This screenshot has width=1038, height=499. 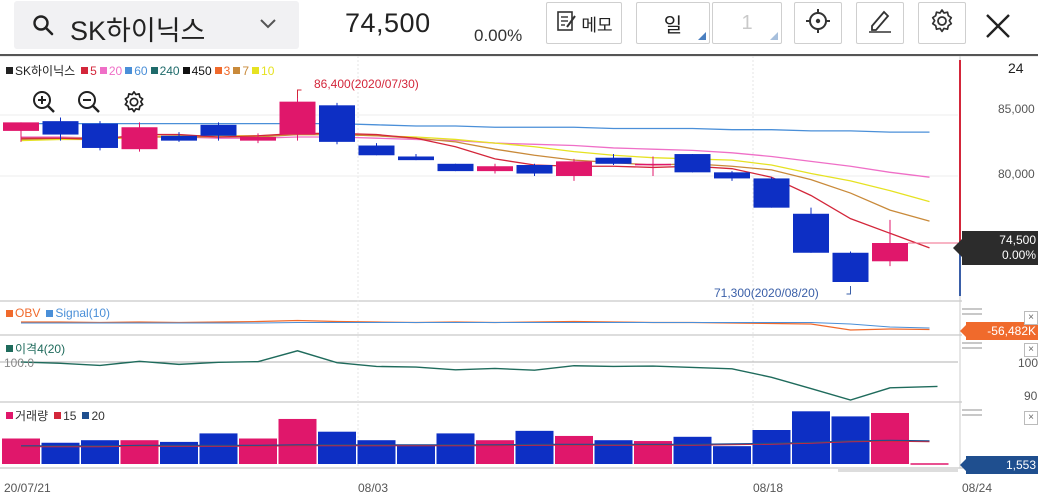 I want to click on memo-button: 메모, so click(x=584, y=23).